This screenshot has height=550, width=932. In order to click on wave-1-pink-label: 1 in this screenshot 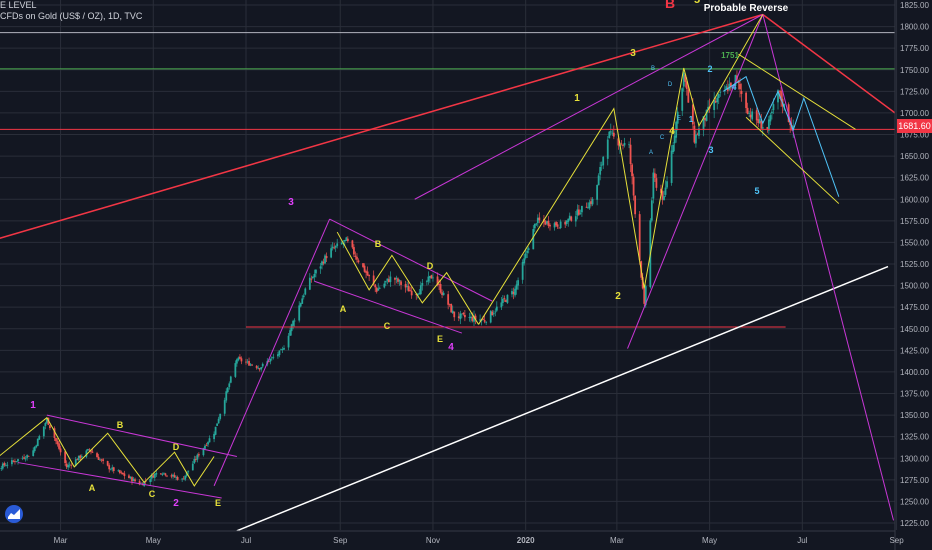, I will do `click(33, 405)`.